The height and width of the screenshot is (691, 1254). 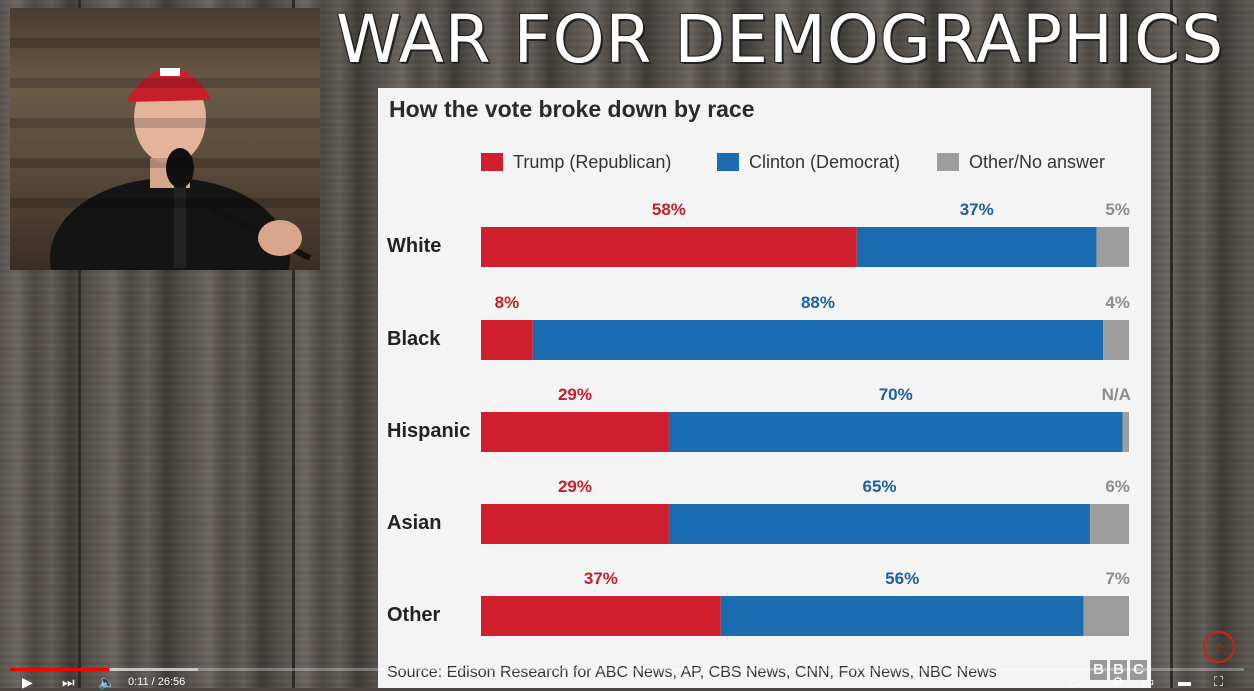 What do you see at coordinates (1148, 681) in the screenshot?
I see `miniplayer-icon: ▭` at bounding box center [1148, 681].